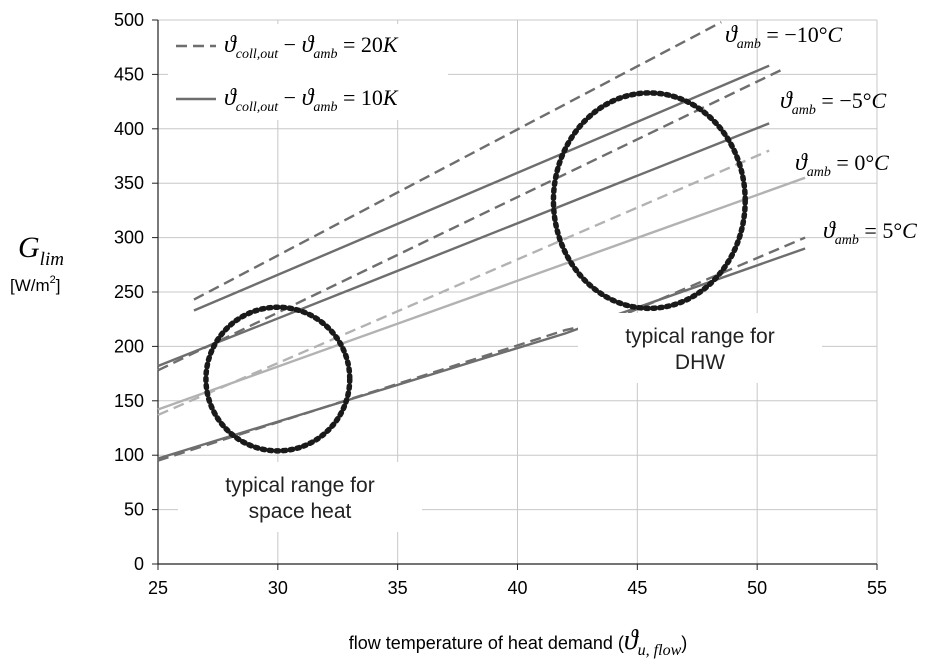  What do you see at coordinates (129, 401) in the screenshot?
I see `y-tick-label: 150` at bounding box center [129, 401].